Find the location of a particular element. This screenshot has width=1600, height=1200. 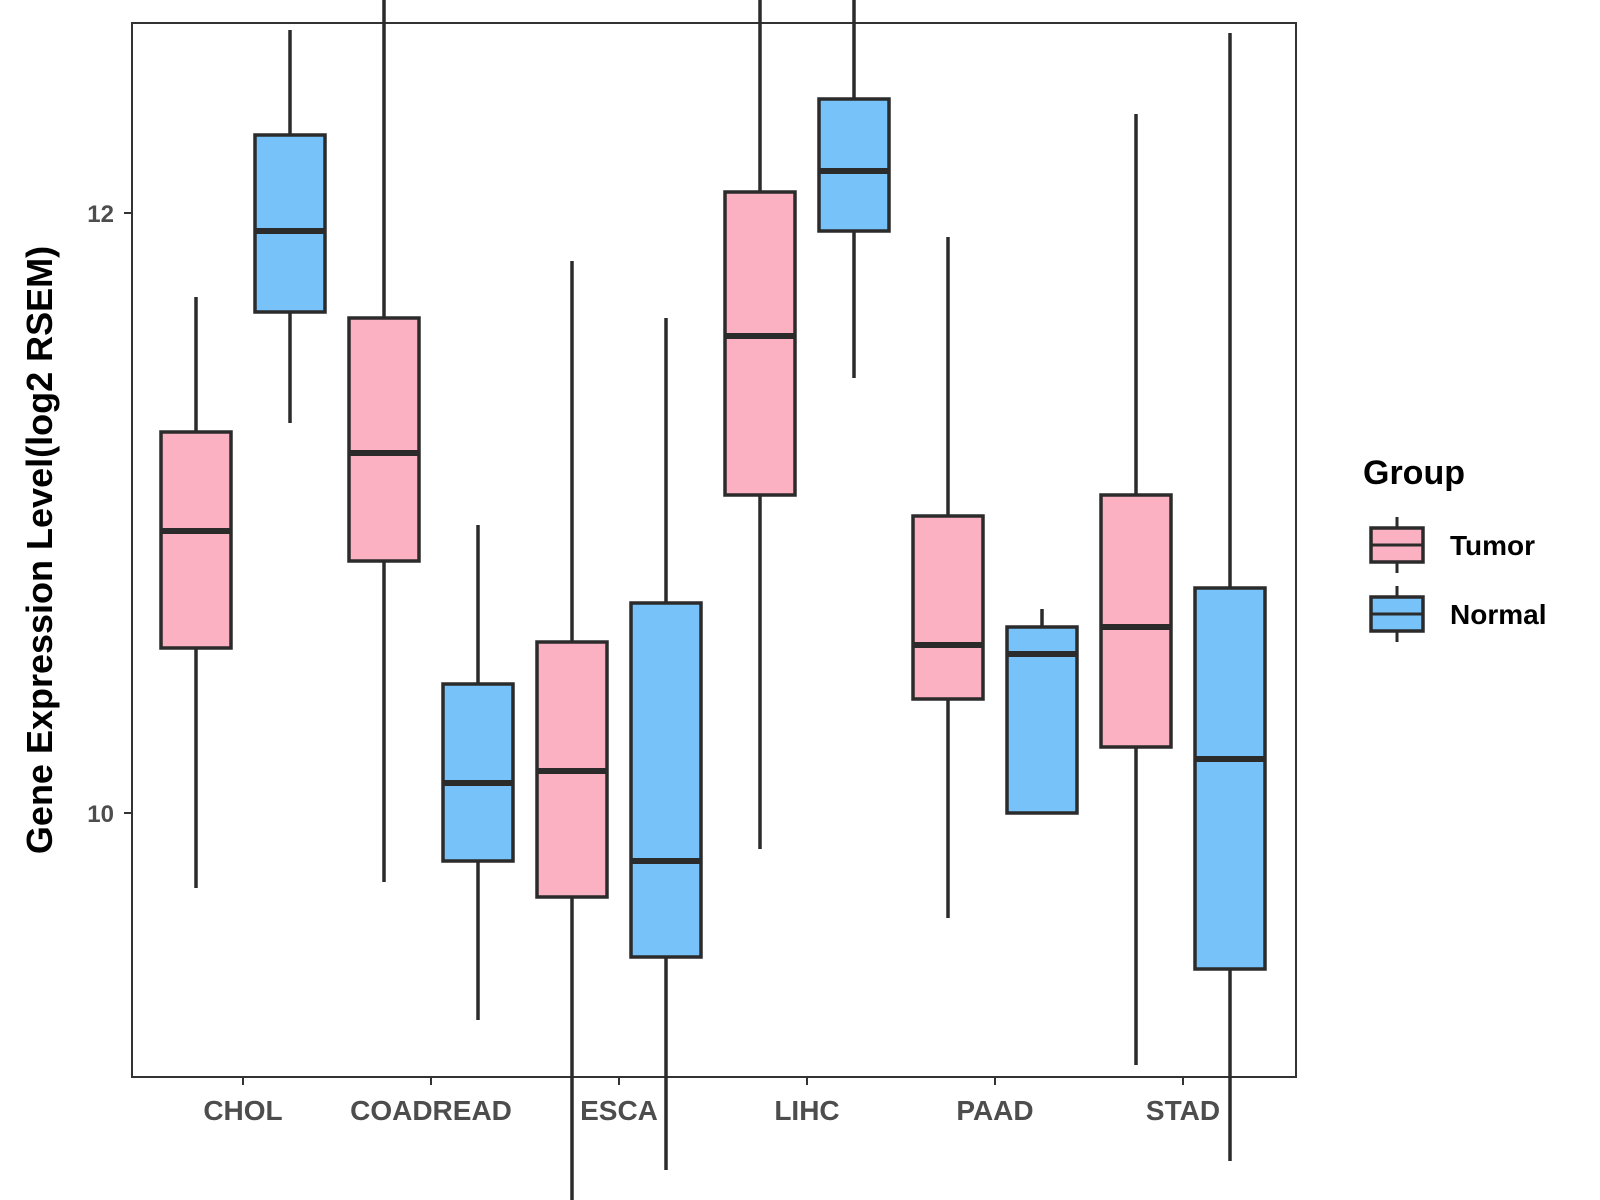

legend-label-normal: Normal is located at coordinates (1498, 614).